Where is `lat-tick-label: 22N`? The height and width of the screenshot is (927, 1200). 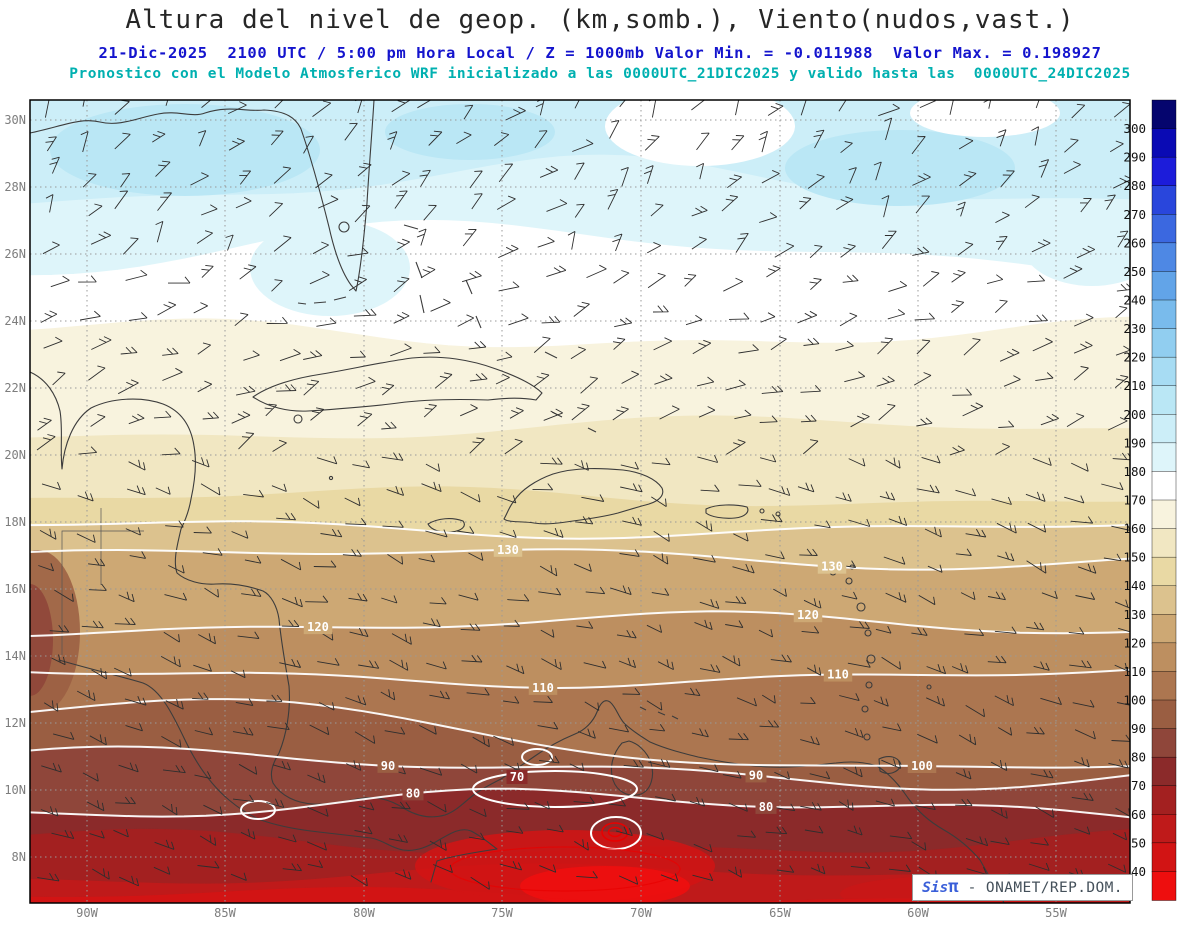 lat-tick-label: 22N is located at coordinates (15, 388).